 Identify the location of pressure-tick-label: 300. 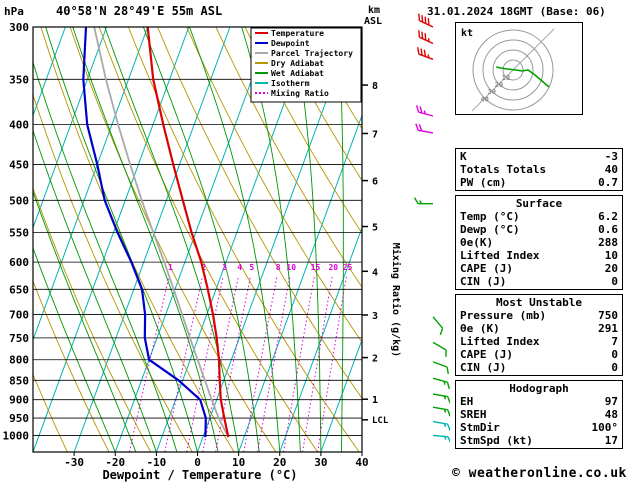
(19, 27).